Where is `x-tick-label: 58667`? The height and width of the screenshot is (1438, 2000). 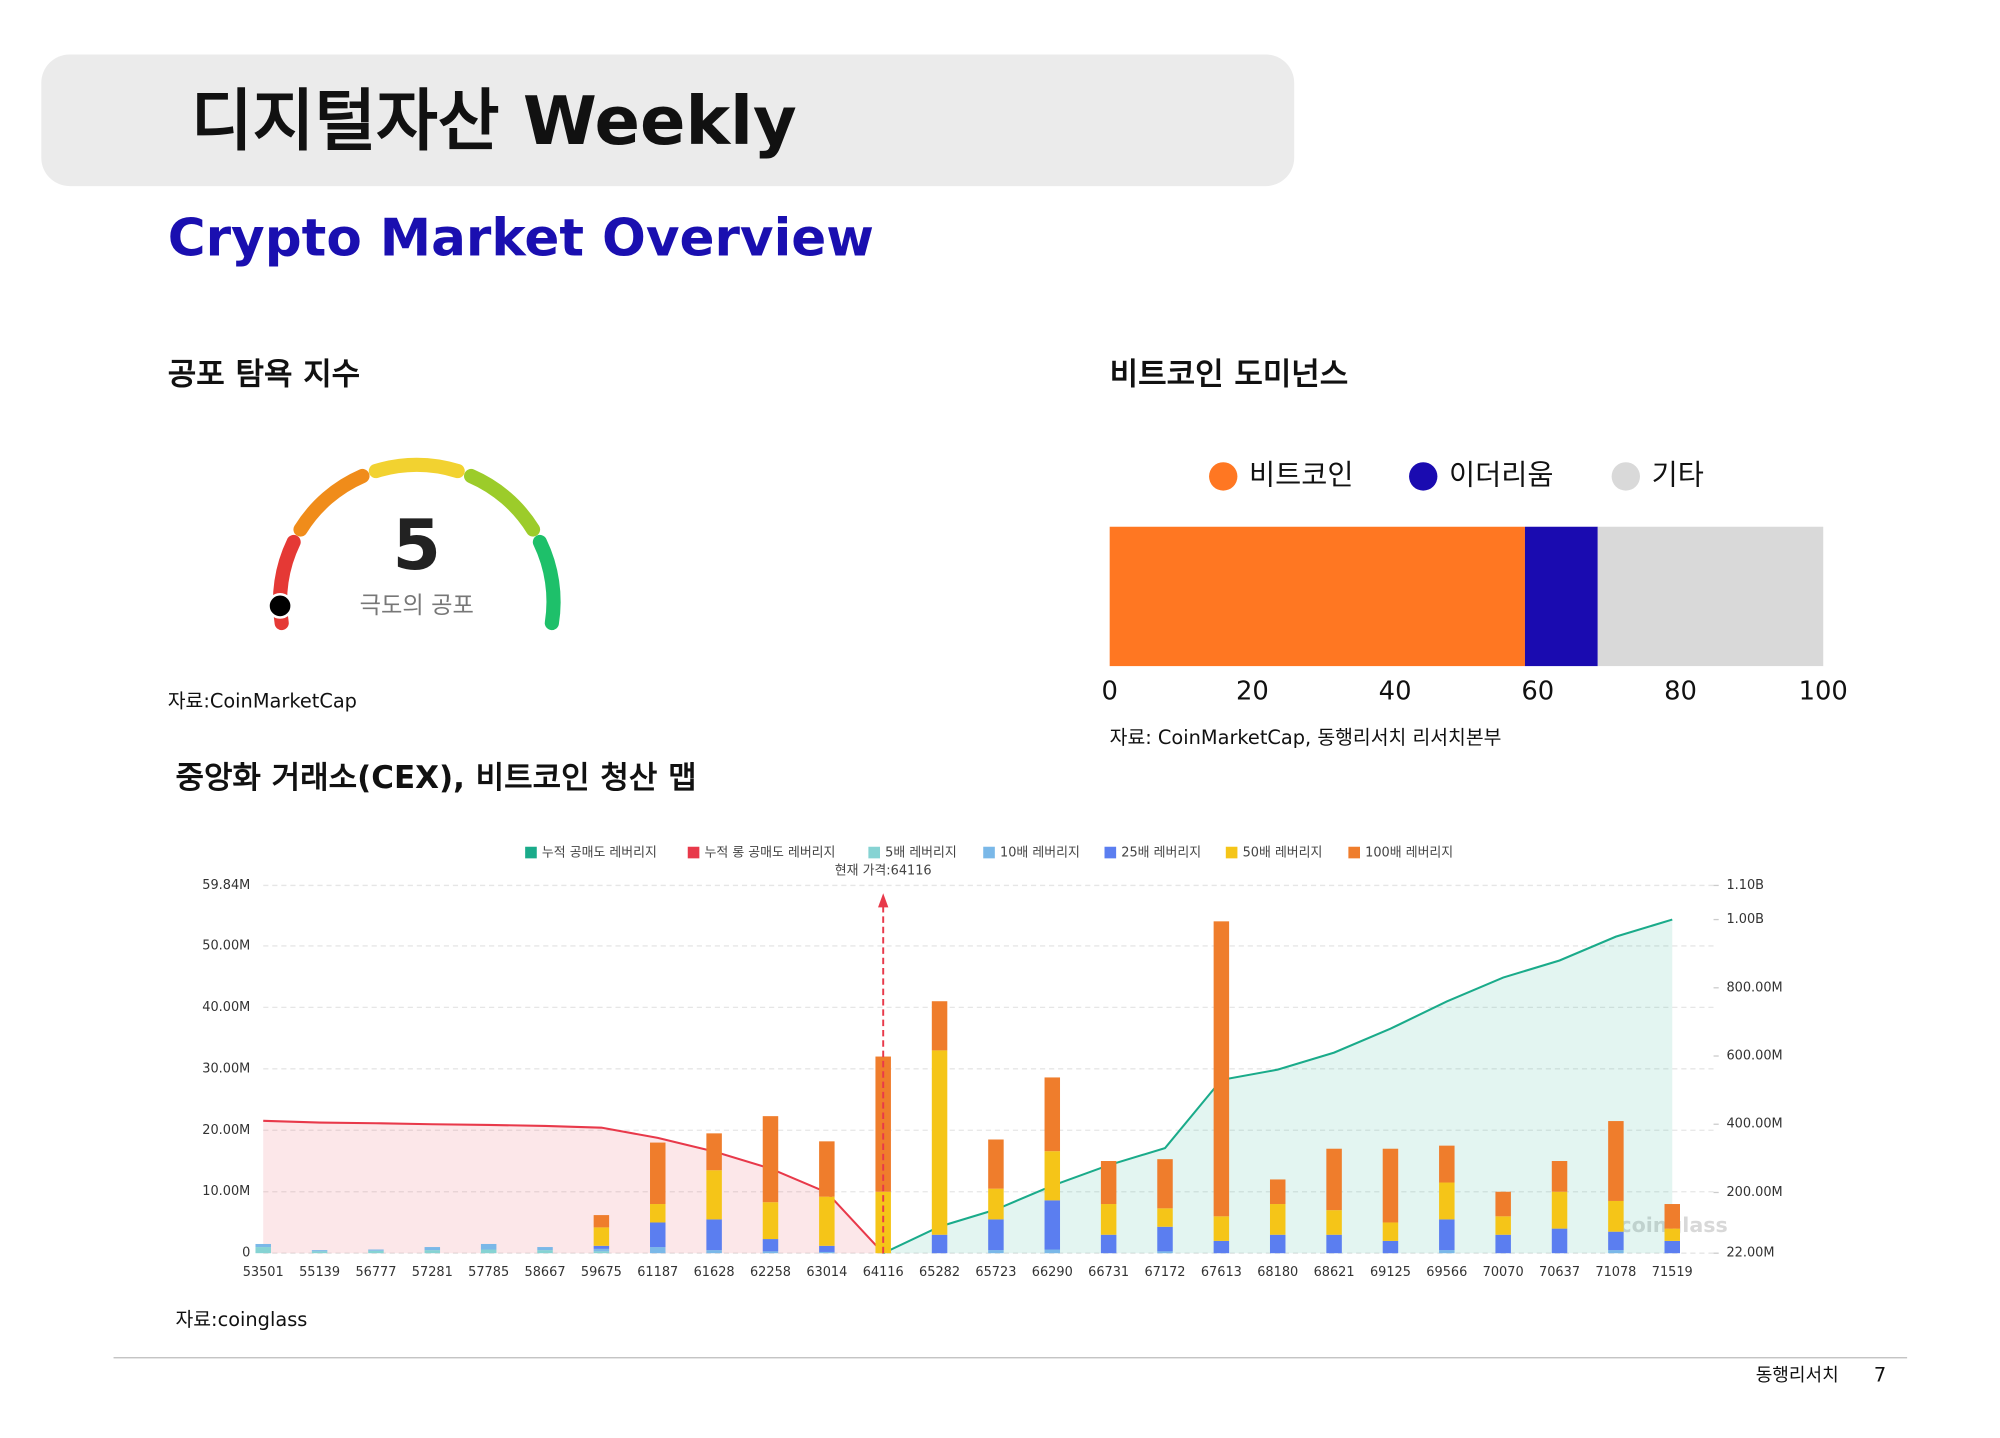 x-tick-label: 58667 is located at coordinates (545, 1272).